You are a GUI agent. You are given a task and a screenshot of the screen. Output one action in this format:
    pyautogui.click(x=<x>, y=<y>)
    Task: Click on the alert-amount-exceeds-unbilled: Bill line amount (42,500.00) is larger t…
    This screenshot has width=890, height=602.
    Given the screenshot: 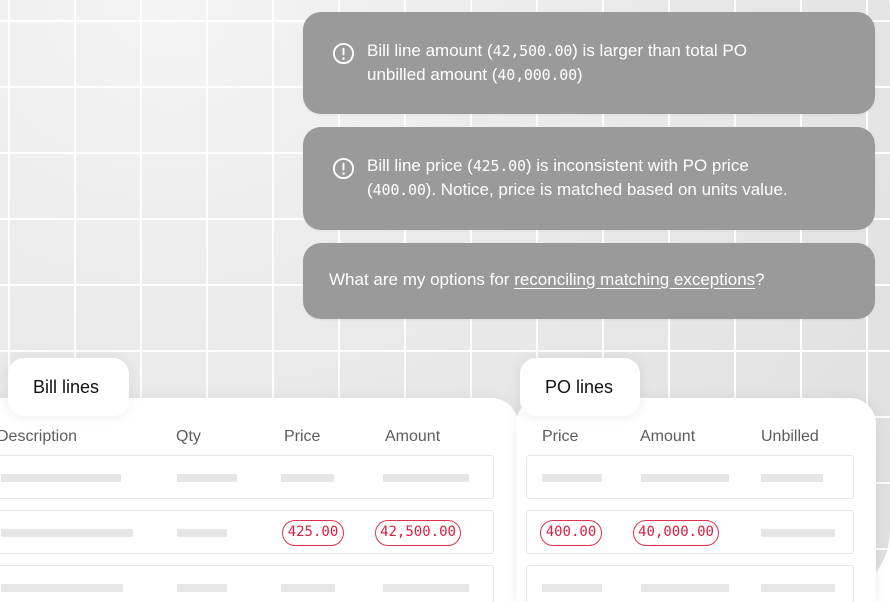 What is the action you would take?
    pyautogui.click(x=589, y=63)
    